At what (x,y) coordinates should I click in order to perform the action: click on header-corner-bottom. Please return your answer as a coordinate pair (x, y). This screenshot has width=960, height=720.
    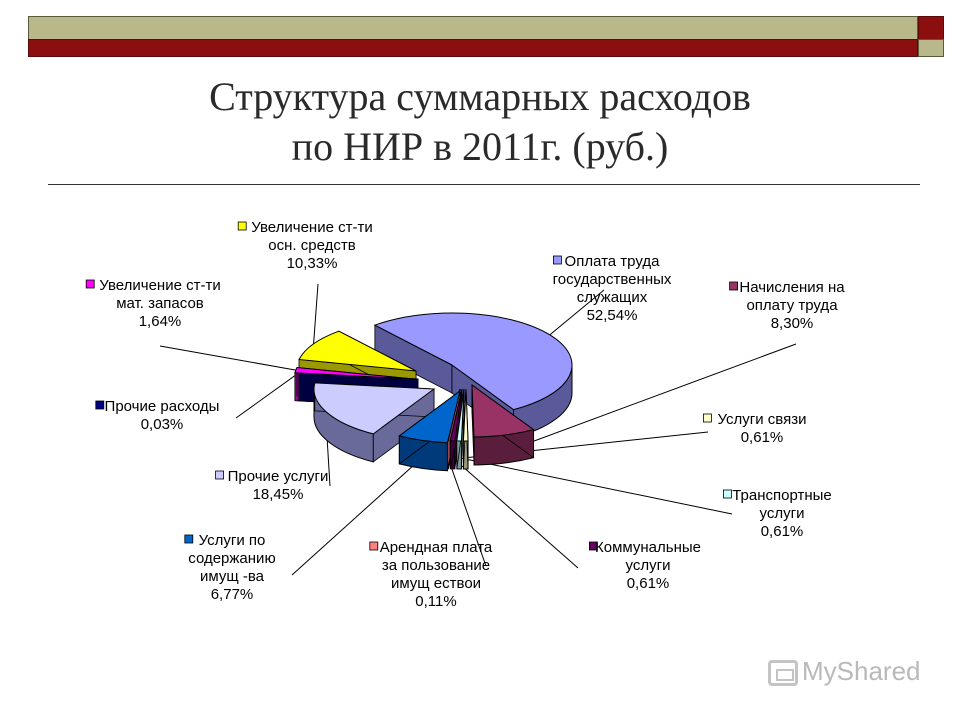
    Looking at the image, I should click on (931, 48).